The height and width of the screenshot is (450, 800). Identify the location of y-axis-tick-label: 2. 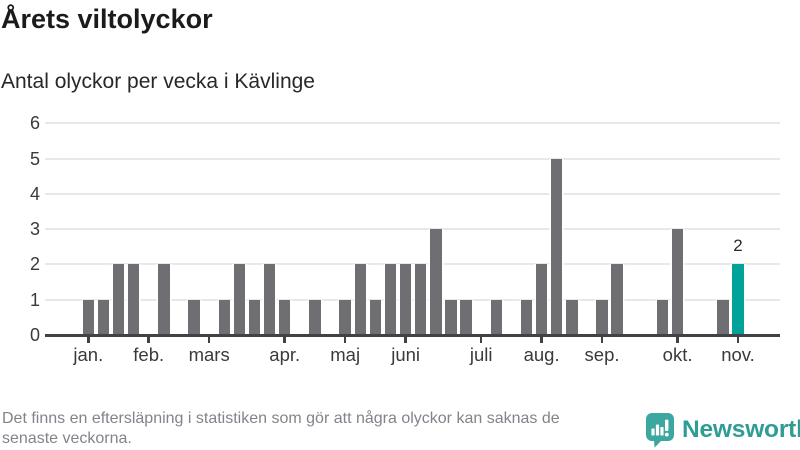
(34, 264).